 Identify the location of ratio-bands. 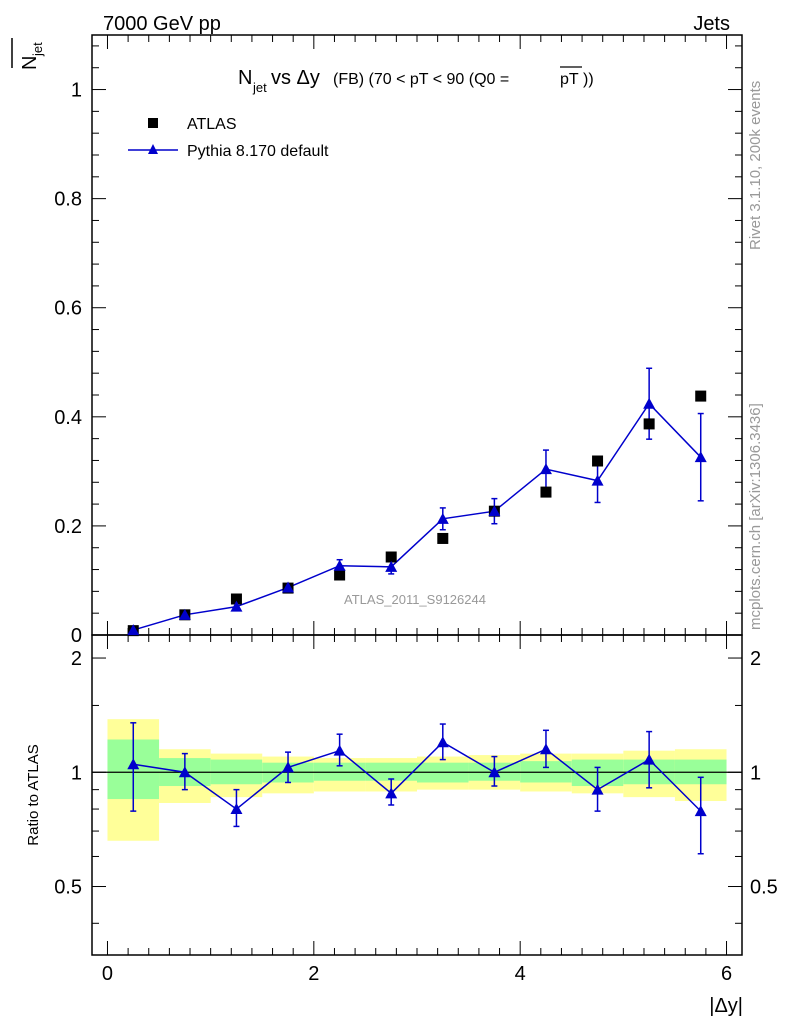
(417, 780).